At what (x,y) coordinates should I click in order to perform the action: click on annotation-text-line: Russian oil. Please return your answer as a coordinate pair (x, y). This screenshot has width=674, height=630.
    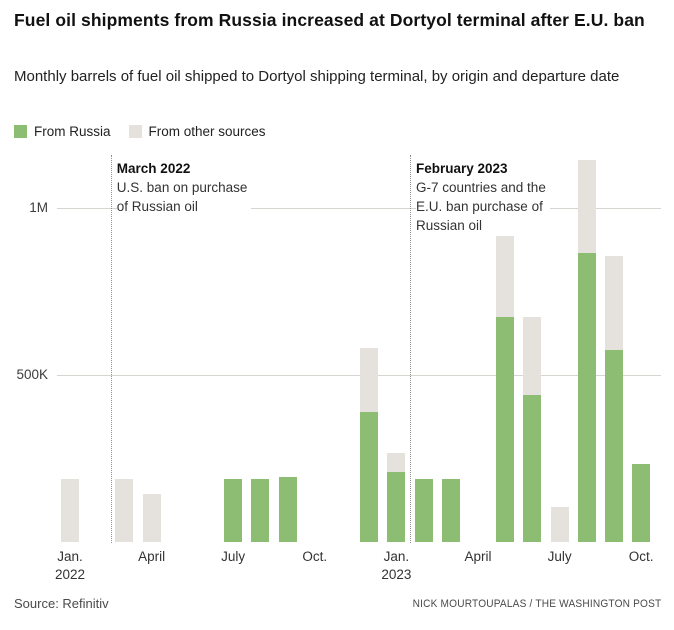
    Looking at the image, I should click on (449, 225).